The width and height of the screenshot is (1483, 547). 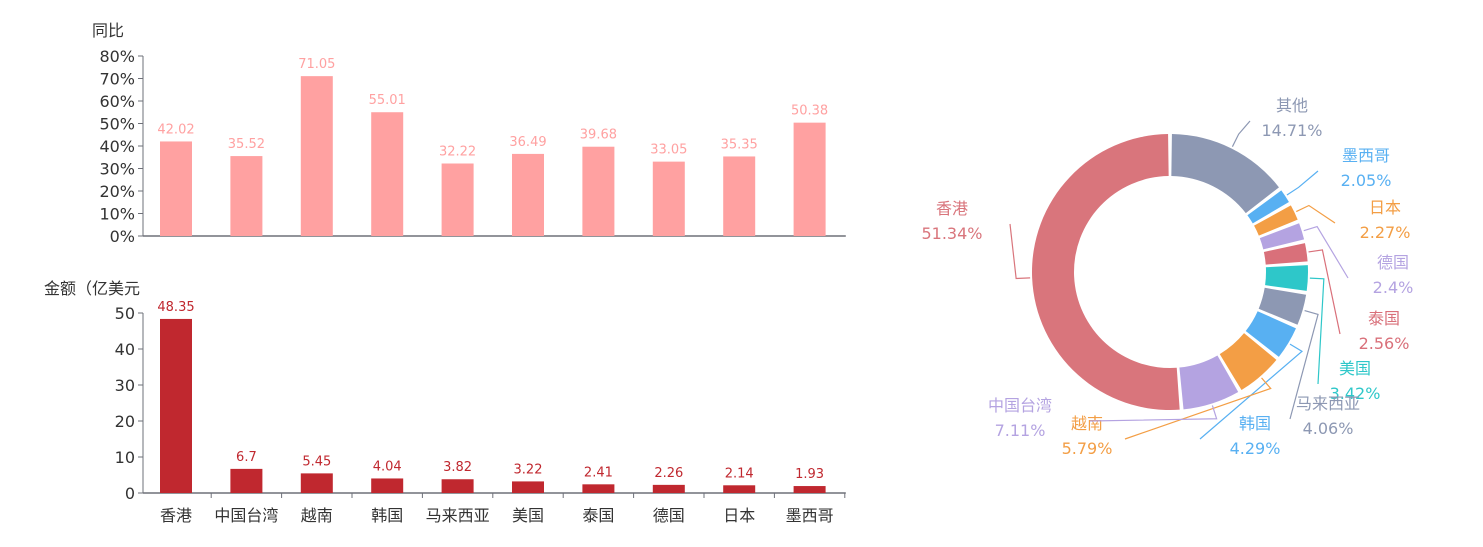 I want to click on amount-y-tick-label: 0, so click(x=130, y=493).